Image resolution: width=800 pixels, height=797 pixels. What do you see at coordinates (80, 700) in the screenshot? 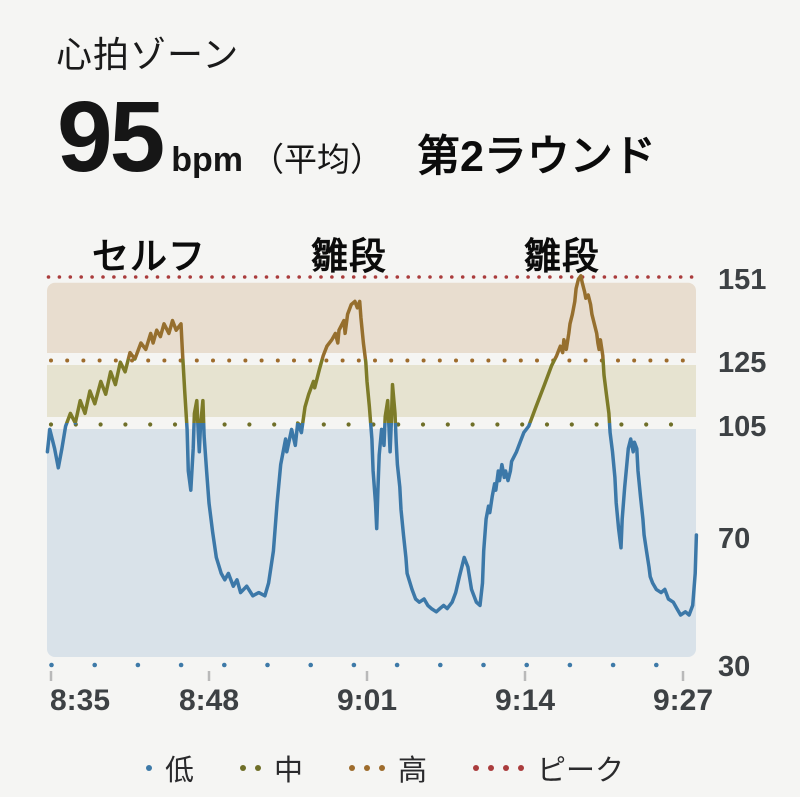
I see `x-axis-label: 8:35` at bounding box center [80, 700].